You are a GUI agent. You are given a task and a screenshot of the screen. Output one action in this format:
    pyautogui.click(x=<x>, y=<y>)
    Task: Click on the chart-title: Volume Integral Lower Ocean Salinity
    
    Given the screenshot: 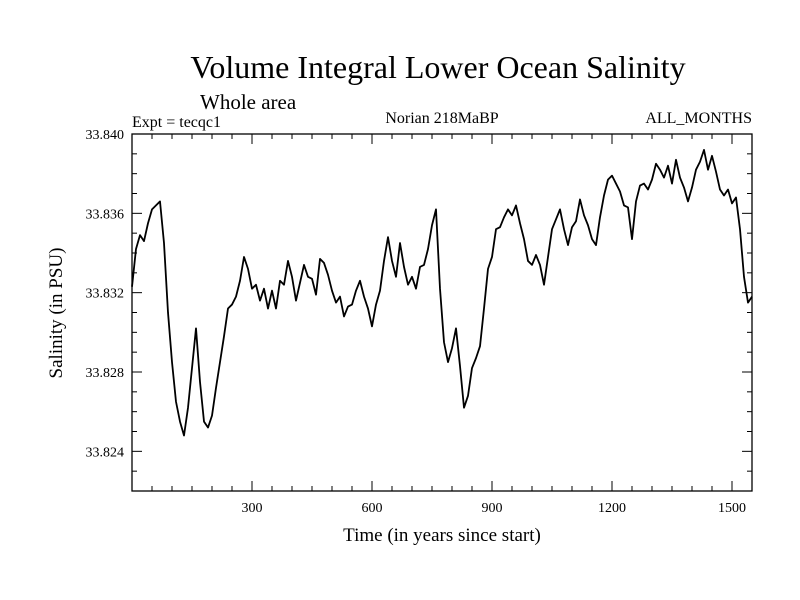 What is the action you would take?
    pyautogui.click(x=437, y=67)
    